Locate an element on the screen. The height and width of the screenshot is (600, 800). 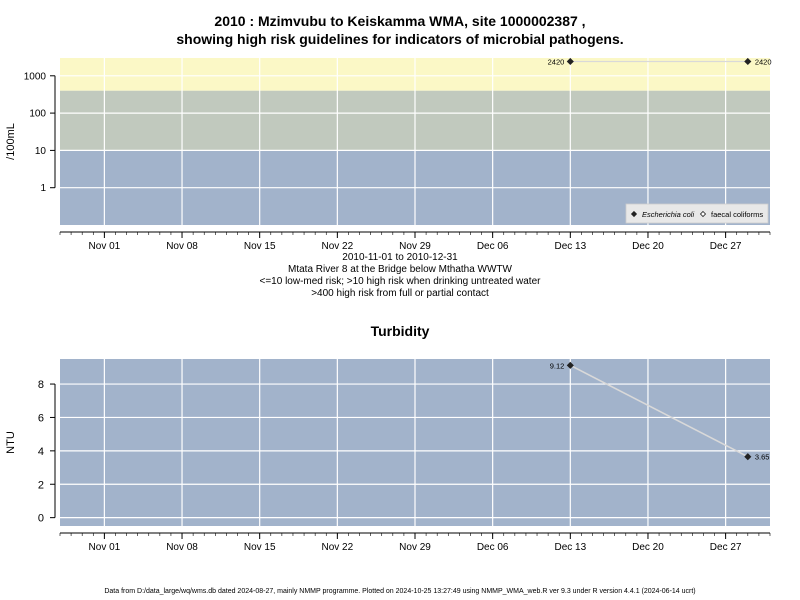
y-tick-label: 1000 is located at coordinates (35, 76).